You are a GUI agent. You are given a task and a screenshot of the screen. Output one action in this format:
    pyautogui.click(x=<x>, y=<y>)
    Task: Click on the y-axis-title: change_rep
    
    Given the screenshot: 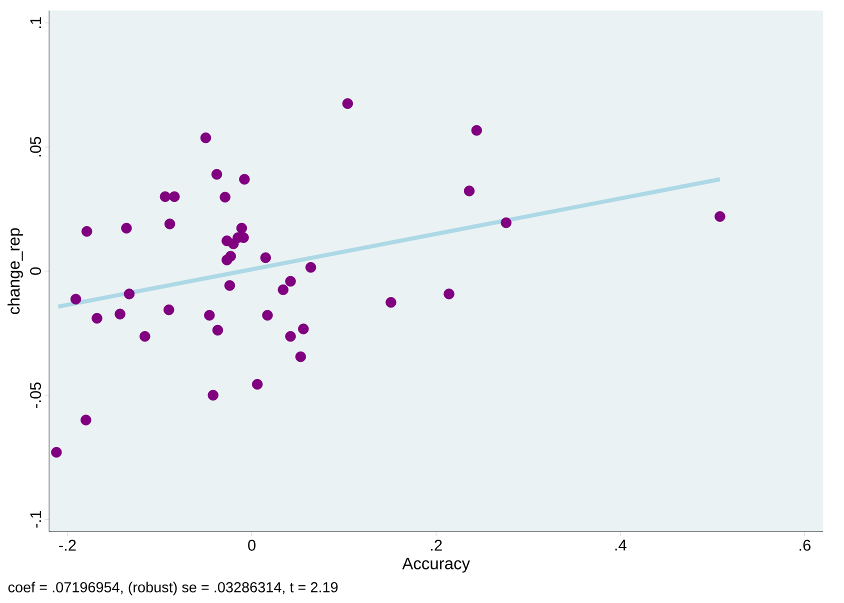 What is the action you would take?
    pyautogui.click(x=15, y=271)
    